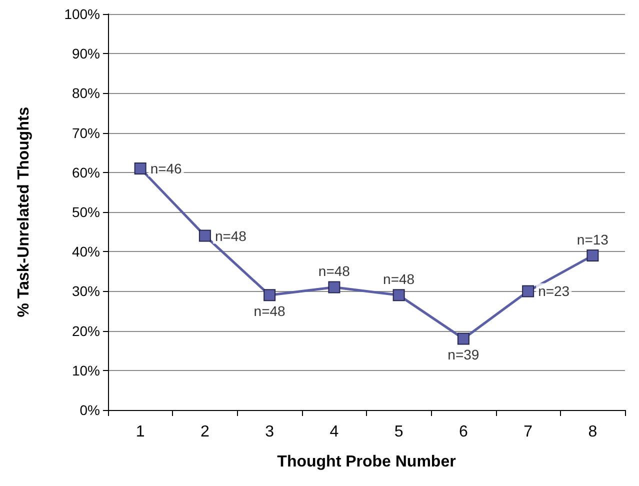 The width and height of the screenshot is (639, 486). Describe the element at coordinates (90, 410) in the screenshot. I see `y-tick-label: 0%` at that location.